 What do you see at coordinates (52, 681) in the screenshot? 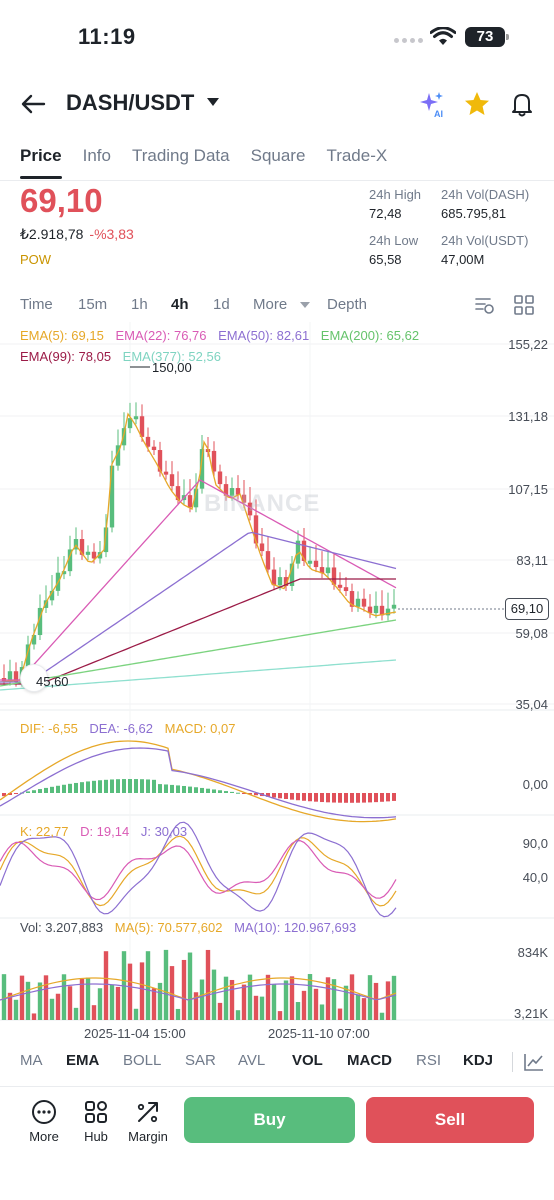
I see `low-marker-label: 45,60` at bounding box center [52, 681].